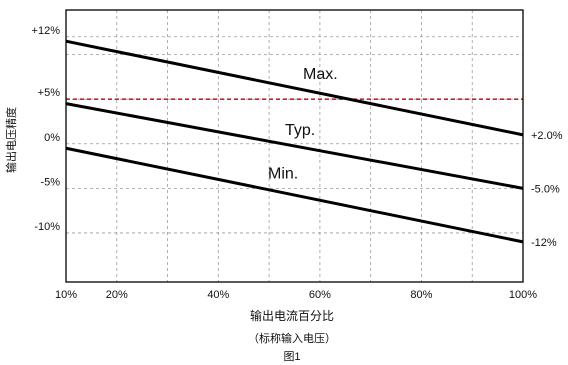  Describe the element at coordinates (218, 295) in the screenshot. I see `x-tick-label-2: 40%` at that location.